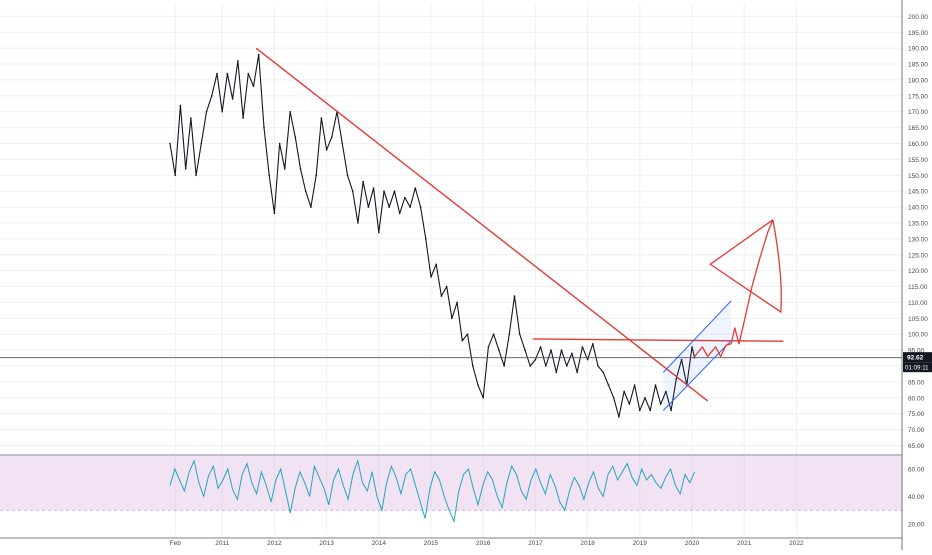 This screenshot has width=932, height=555. What do you see at coordinates (916, 470) in the screenshot?
I see `rsi-axis-tick: 60.00` at bounding box center [916, 470].